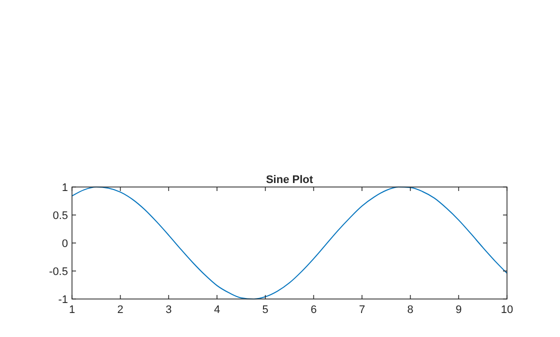  I want to click on x-tick-label: 6, so click(313, 310).